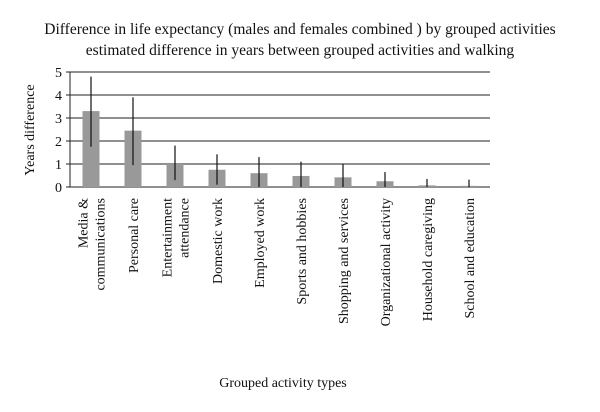 The image size is (600, 412). Describe the element at coordinates (134, 235) in the screenshot. I see `x-tick-label: Personal care` at that location.